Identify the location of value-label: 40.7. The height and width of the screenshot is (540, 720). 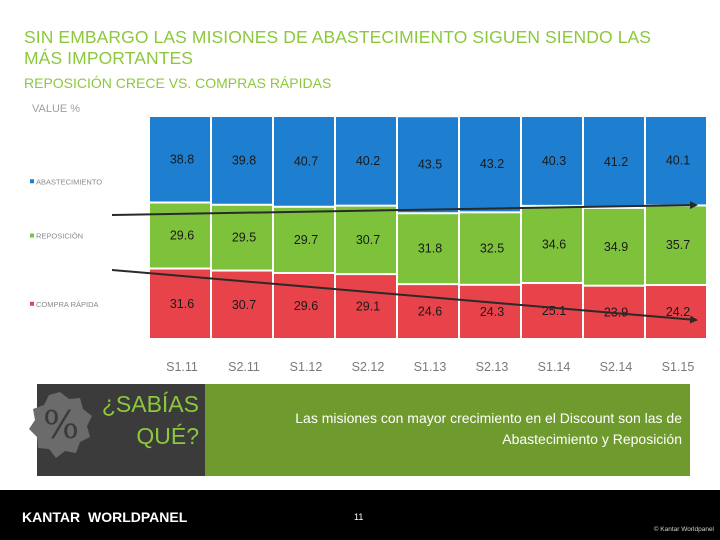
(306, 161).